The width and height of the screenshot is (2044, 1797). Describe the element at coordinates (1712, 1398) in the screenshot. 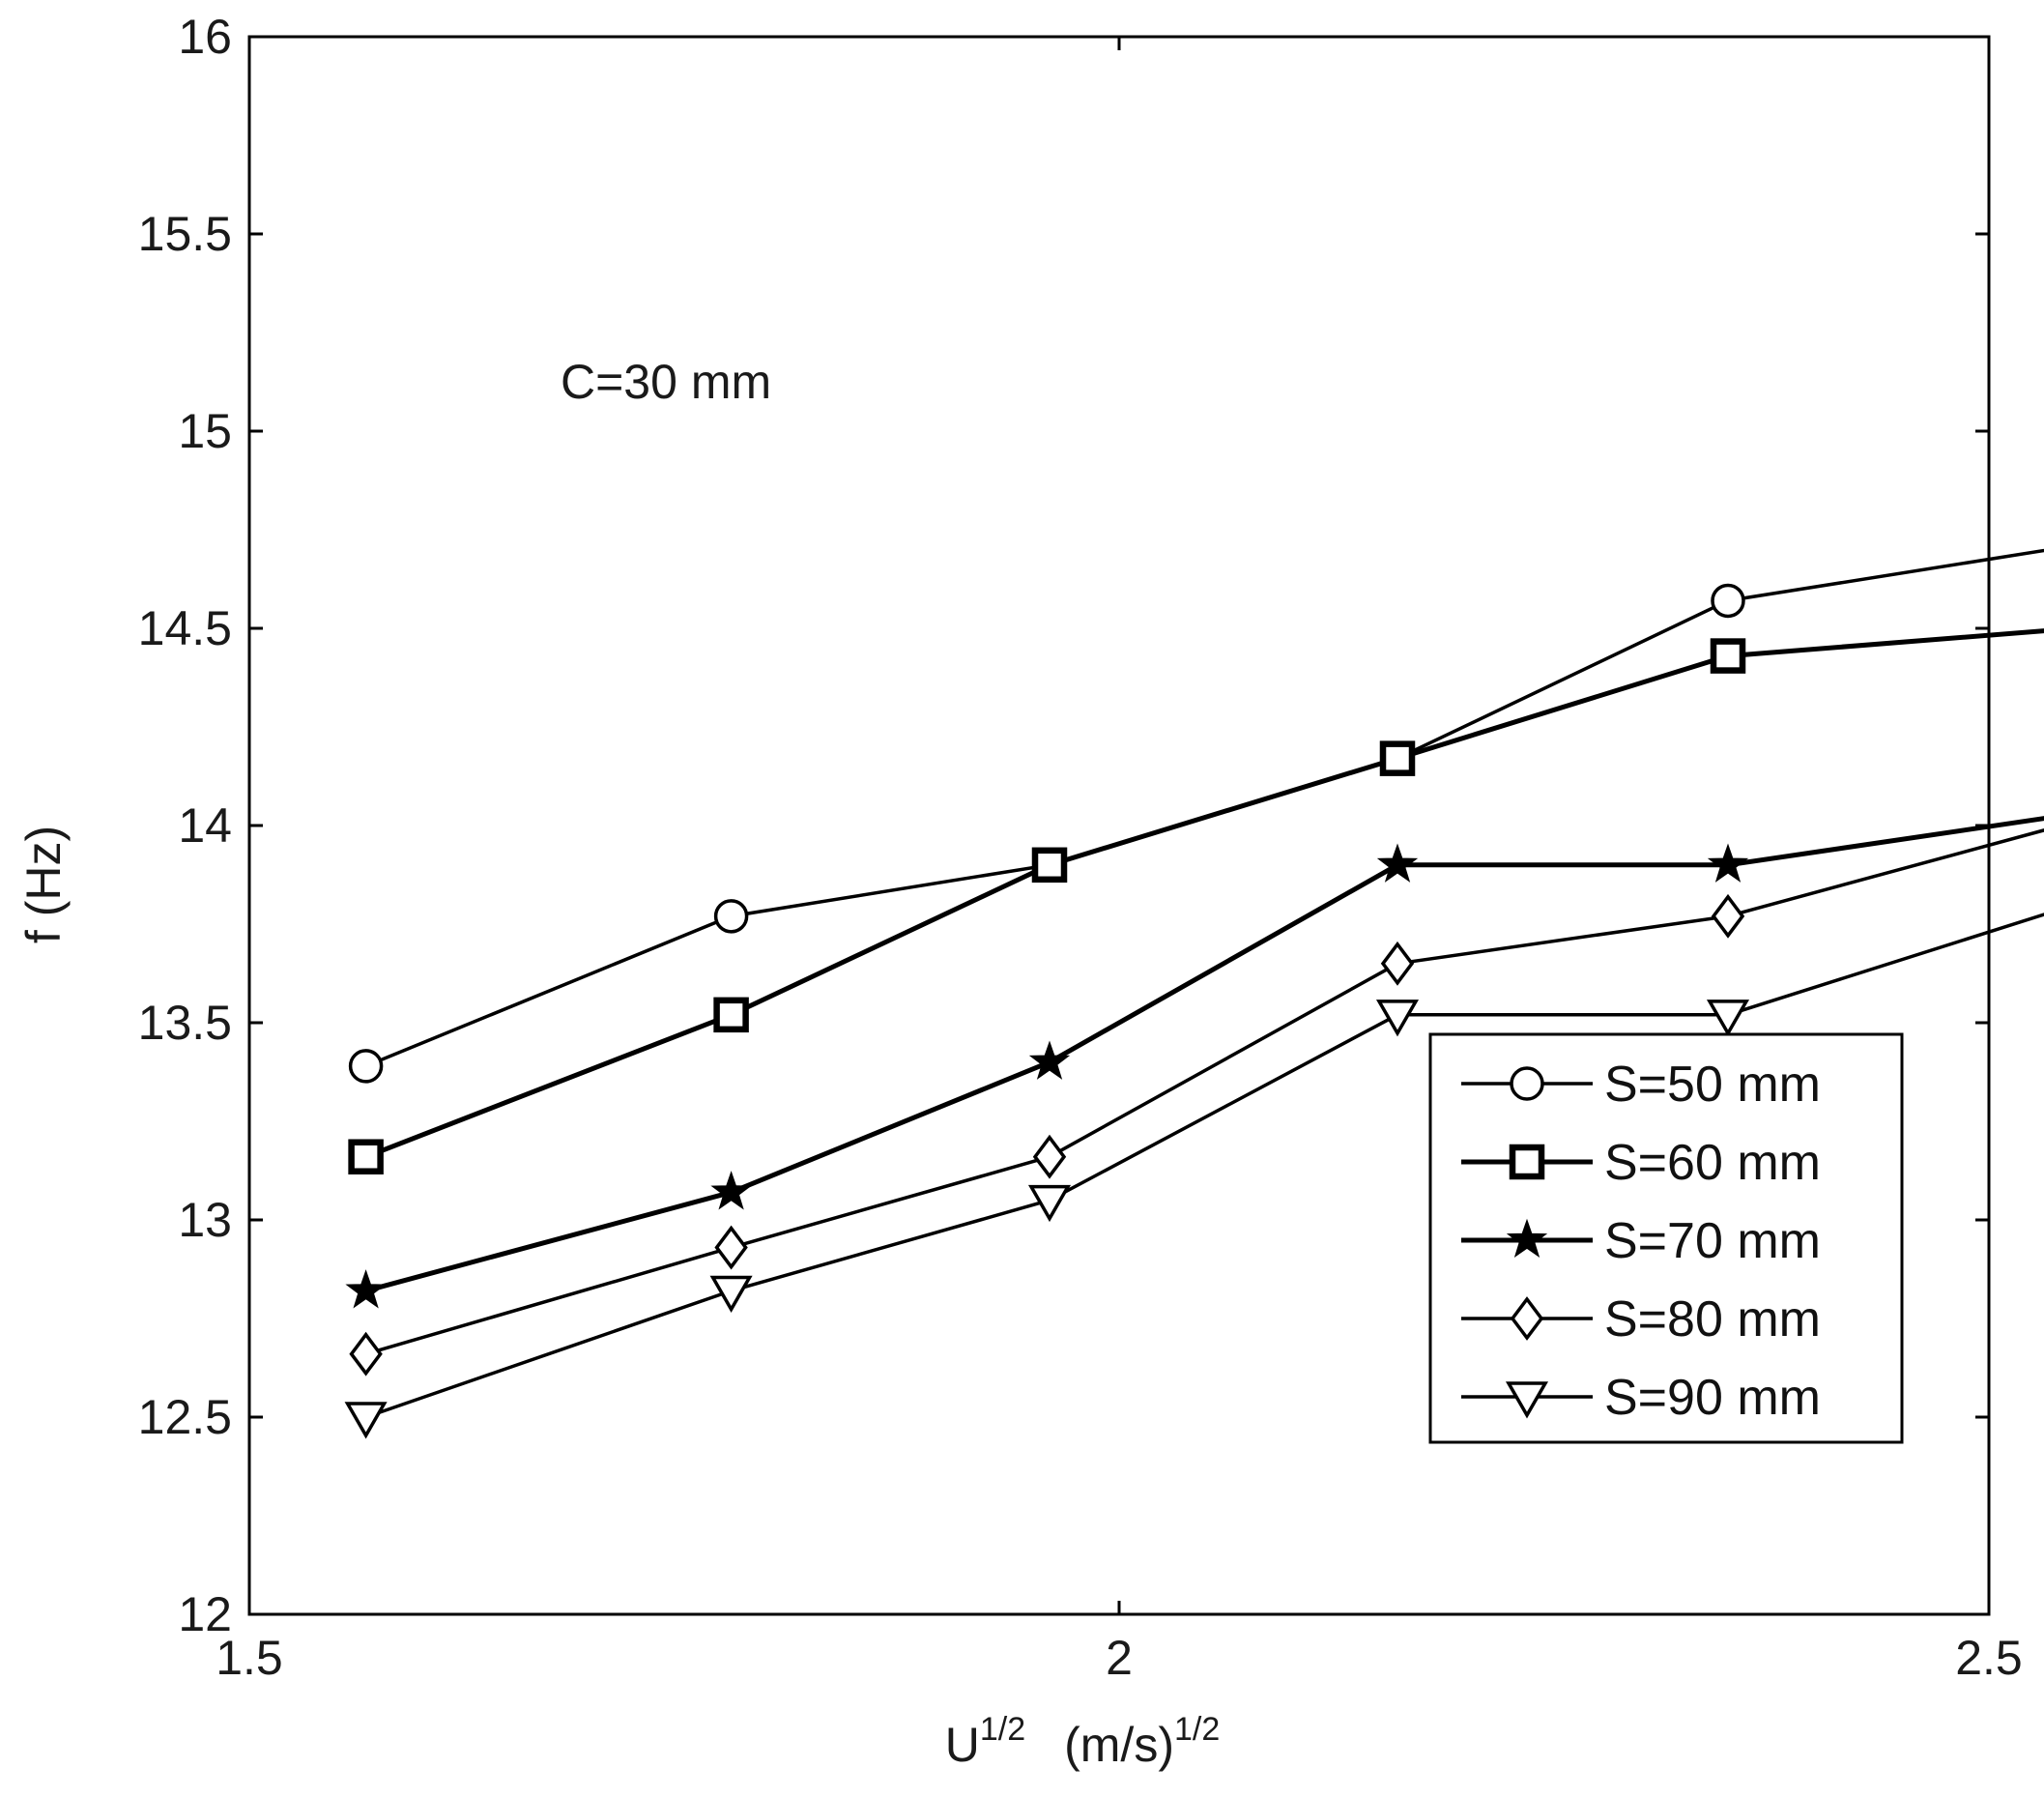

I see `legend-label: S=90 mm` at that location.